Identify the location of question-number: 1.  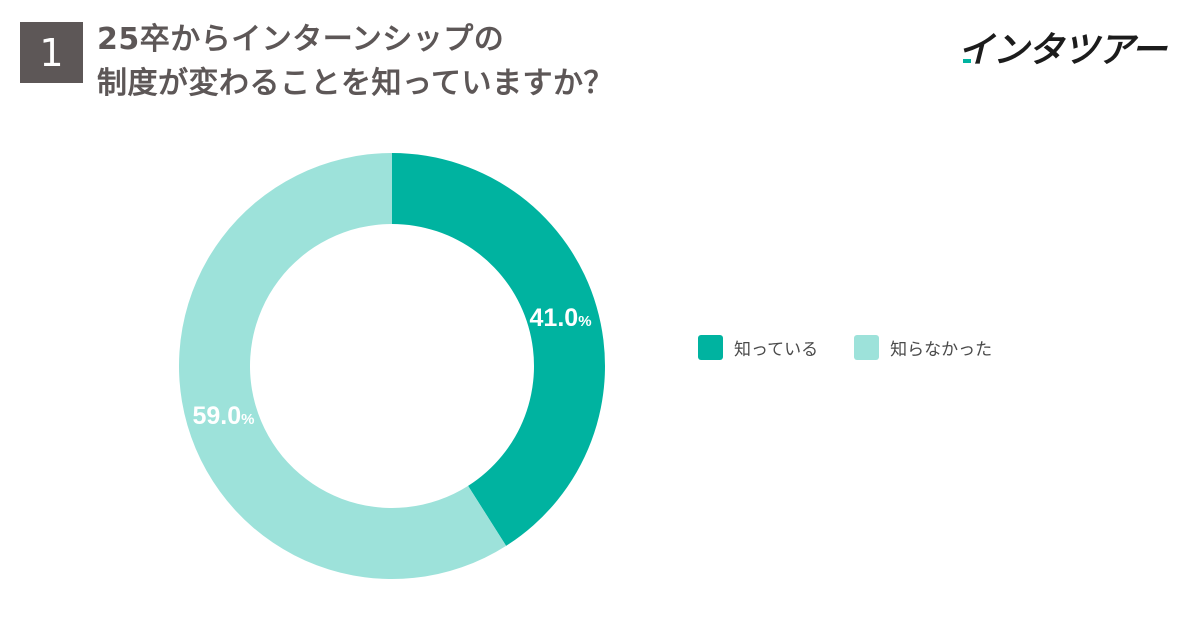
(51, 52).